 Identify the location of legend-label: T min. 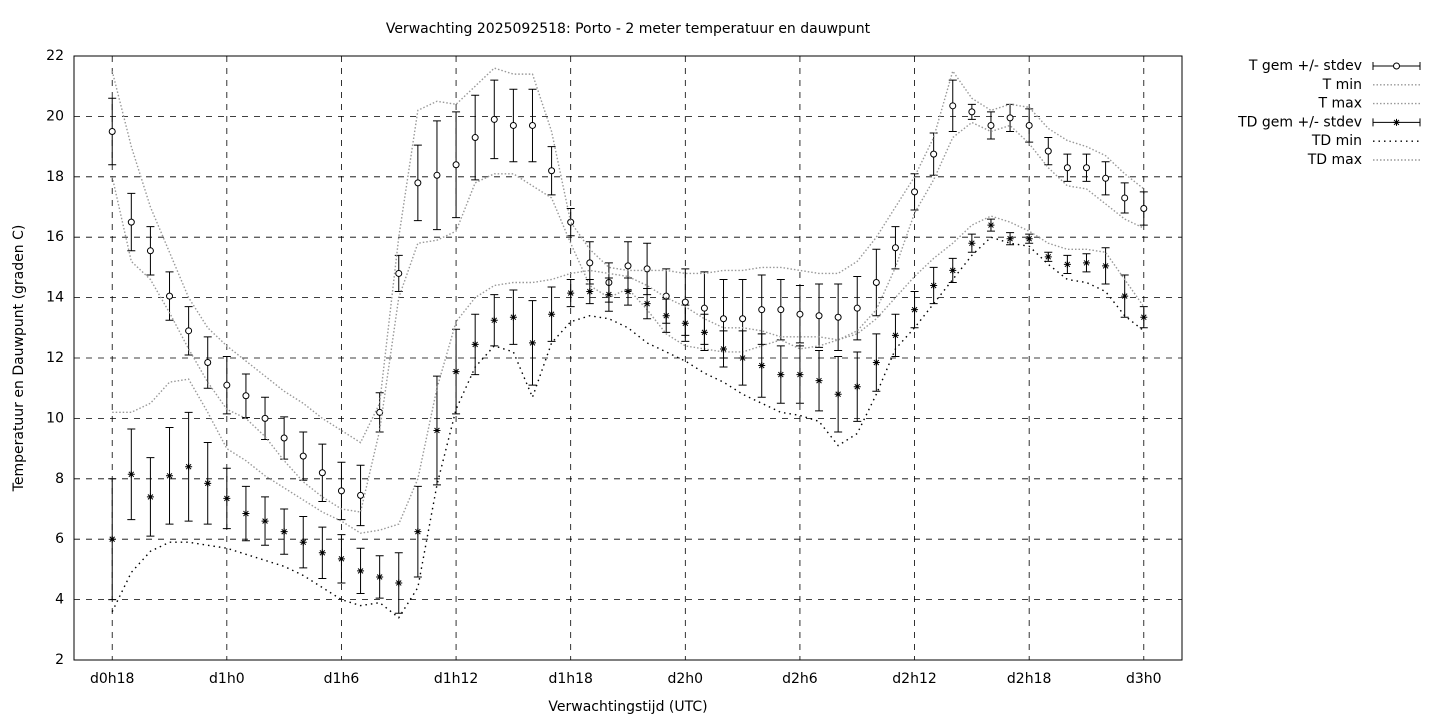
(1342, 85).